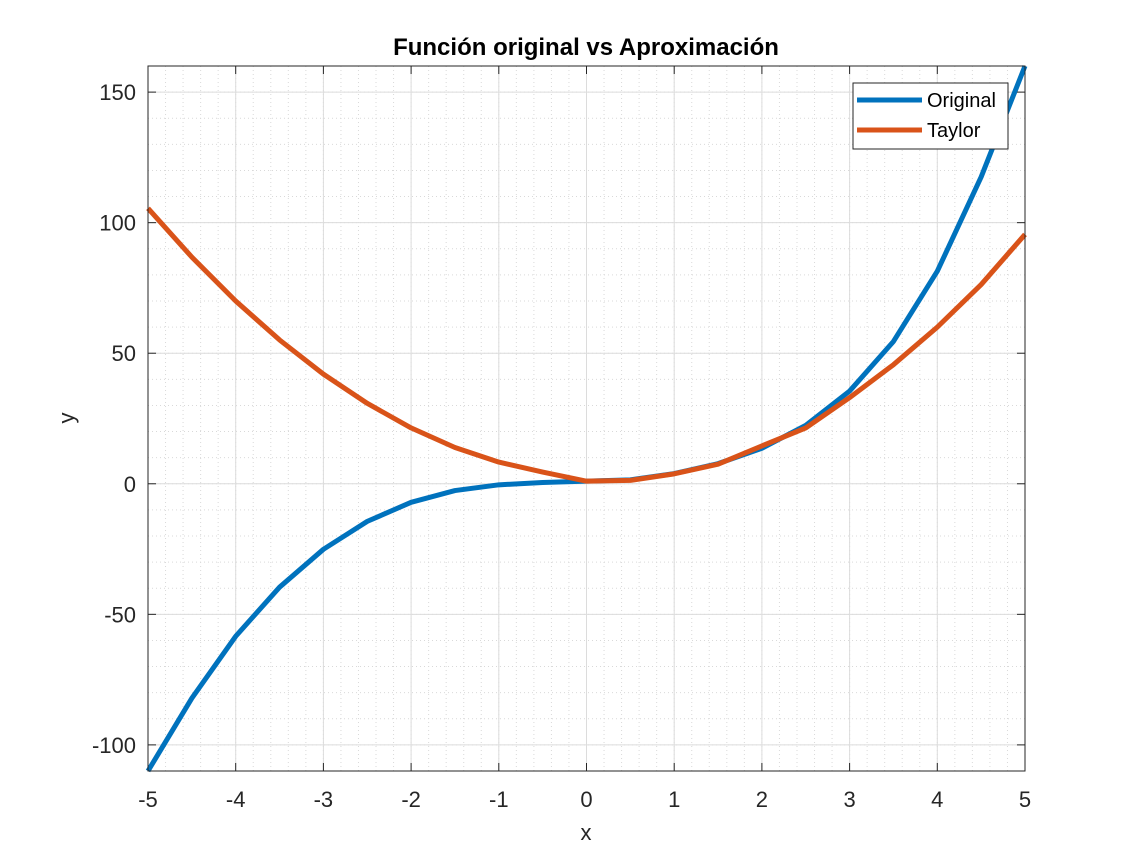  Describe the element at coordinates (66, 418) in the screenshot. I see `y-axis-label: y` at that location.